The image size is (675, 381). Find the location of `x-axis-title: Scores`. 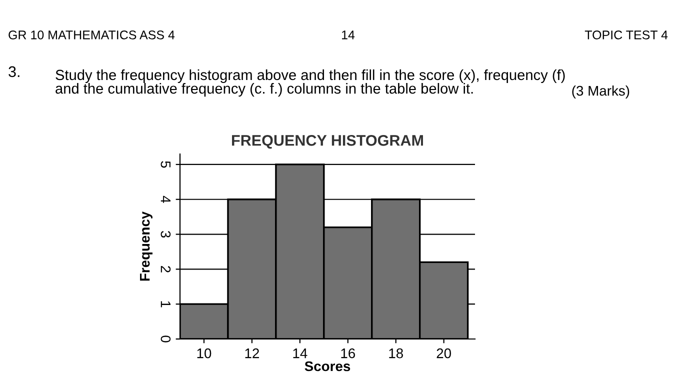

x-axis-title: Scores is located at coordinates (327, 366).